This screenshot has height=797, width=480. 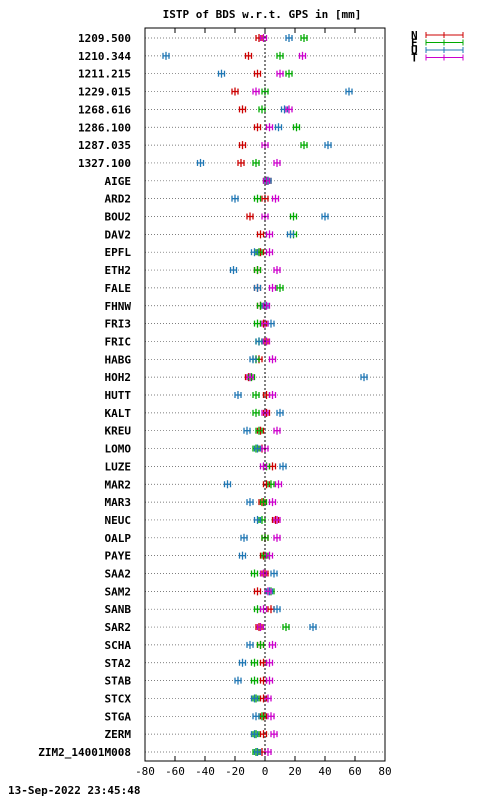 I want to click on category-label: AIGE, so click(x=118, y=181).